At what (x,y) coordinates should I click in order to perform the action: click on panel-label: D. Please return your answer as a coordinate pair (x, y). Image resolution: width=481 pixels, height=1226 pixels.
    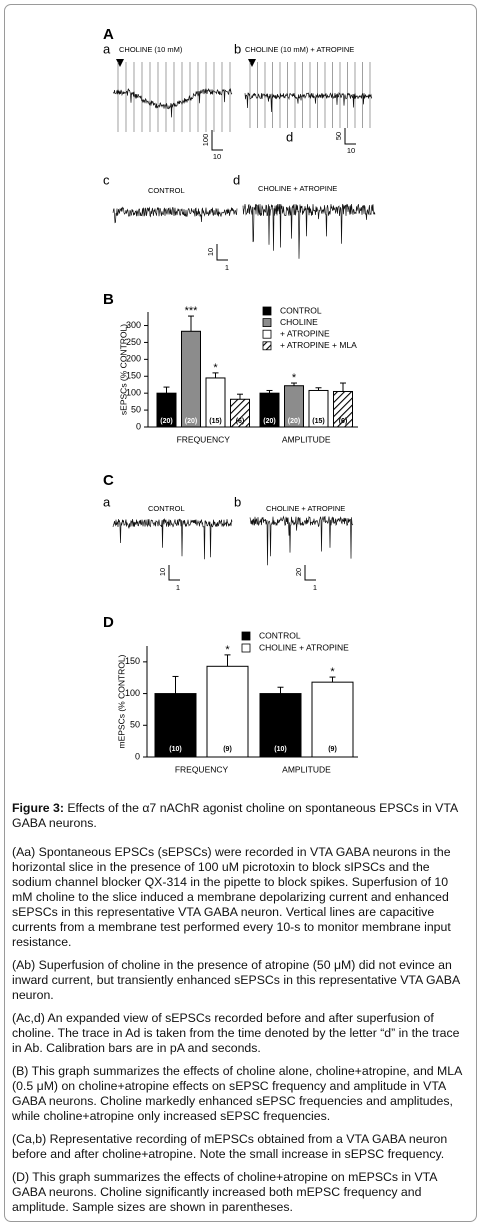
    Looking at the image, I should click on (108, 622).